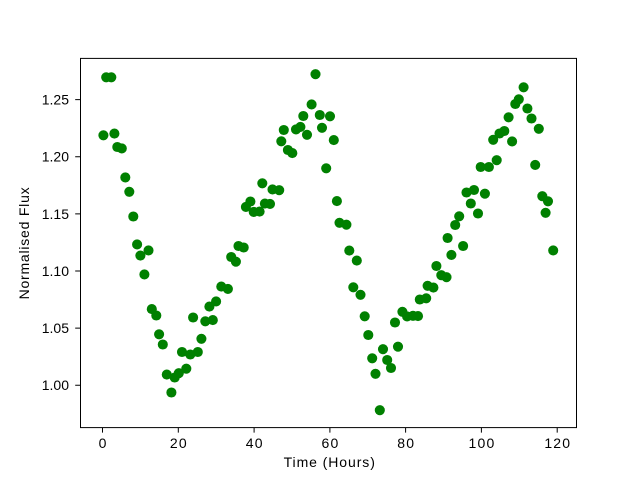  Describe the element at coordinates (557, 443) in the screenshot. I see `svg-text: 120` at that location.